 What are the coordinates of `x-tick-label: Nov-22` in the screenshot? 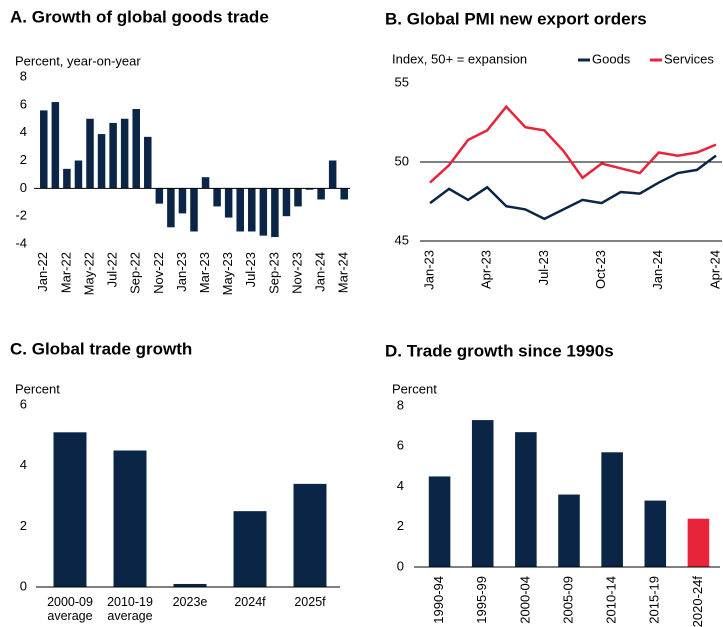 It's located at (158, 273).